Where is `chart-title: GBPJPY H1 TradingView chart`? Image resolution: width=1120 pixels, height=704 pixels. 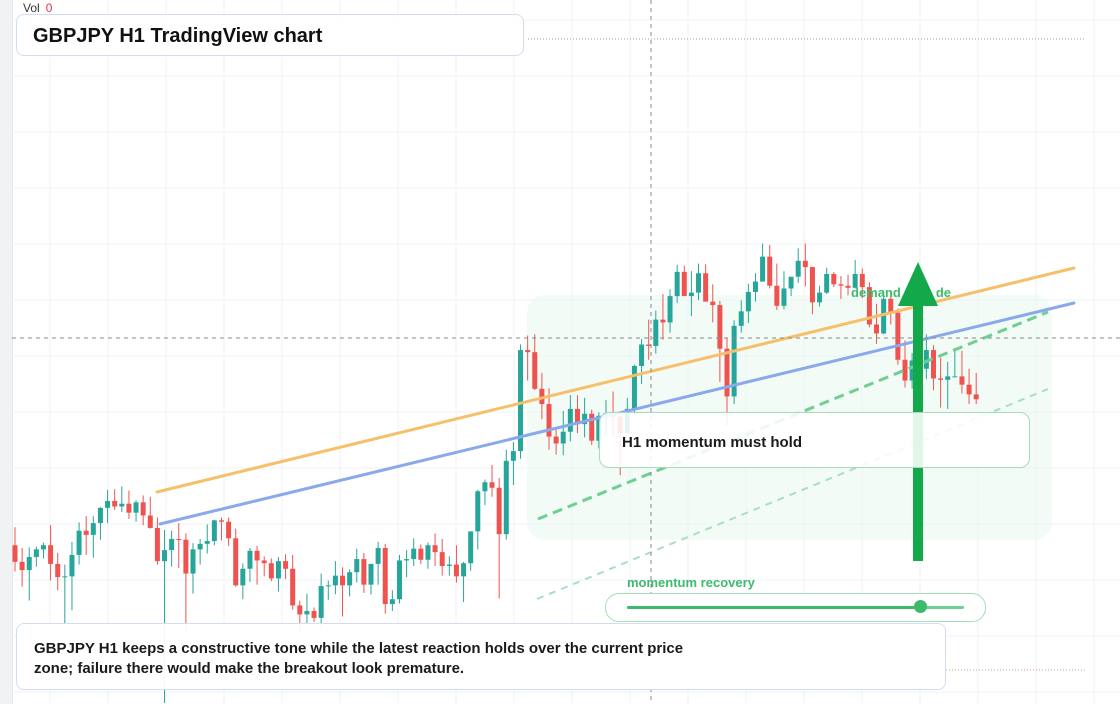
chart-title: GBPJPY H1 TradingView chart is located at coordinates (178, 36).